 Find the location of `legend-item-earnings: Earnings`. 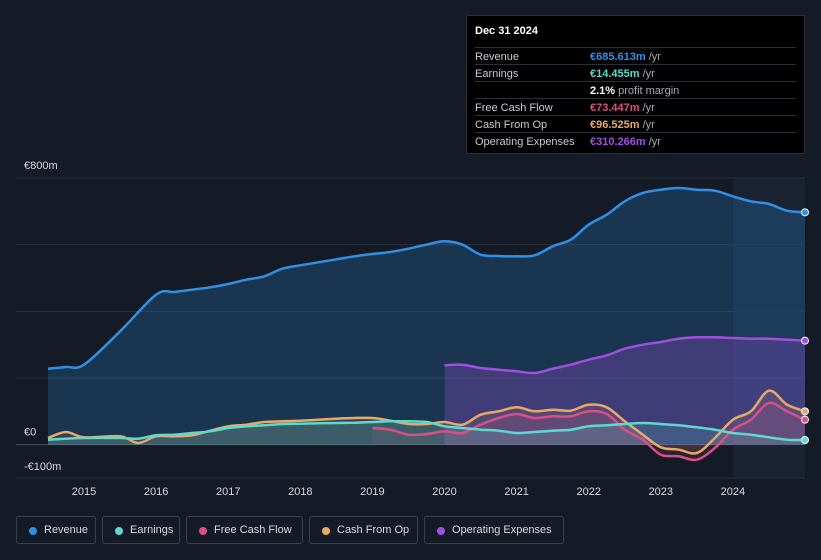

legend-item-earnings: Earnings is located at coordinates (141, 530).